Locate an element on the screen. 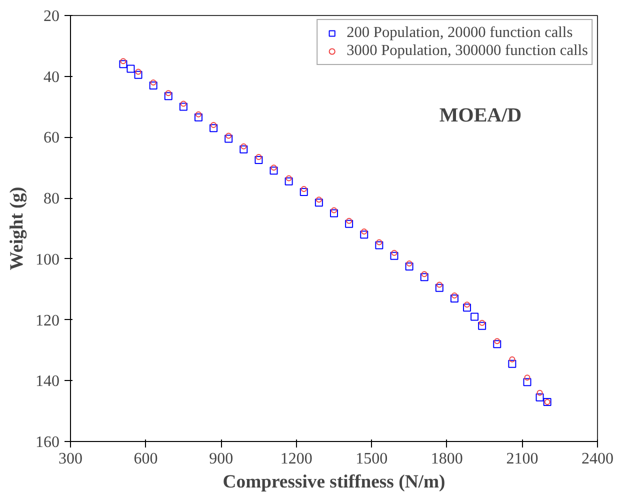 This screenshot has height=501, width=617. x-tick-label: 300 is located at coordinates (70, 459).